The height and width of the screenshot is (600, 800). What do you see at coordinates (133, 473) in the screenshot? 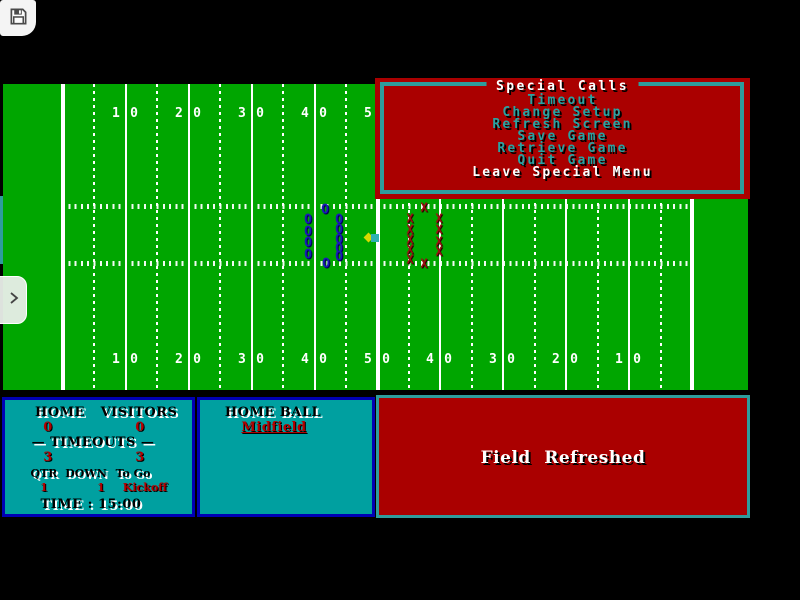
I see `togo-label: To Go` at bounding box center [133, 473].